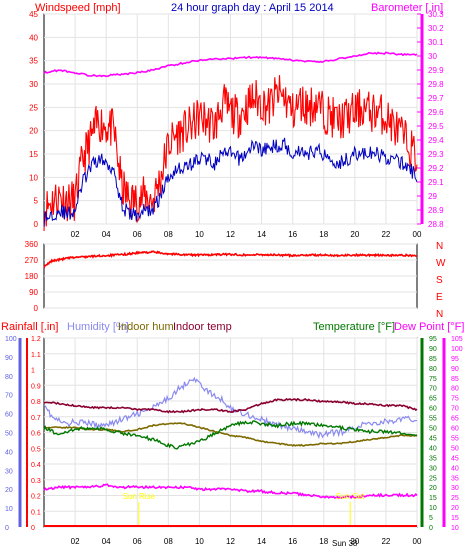  Describe the element at coordinates (32, 276) in the screenshot. I see `direction-tick-label: 180` at that location.